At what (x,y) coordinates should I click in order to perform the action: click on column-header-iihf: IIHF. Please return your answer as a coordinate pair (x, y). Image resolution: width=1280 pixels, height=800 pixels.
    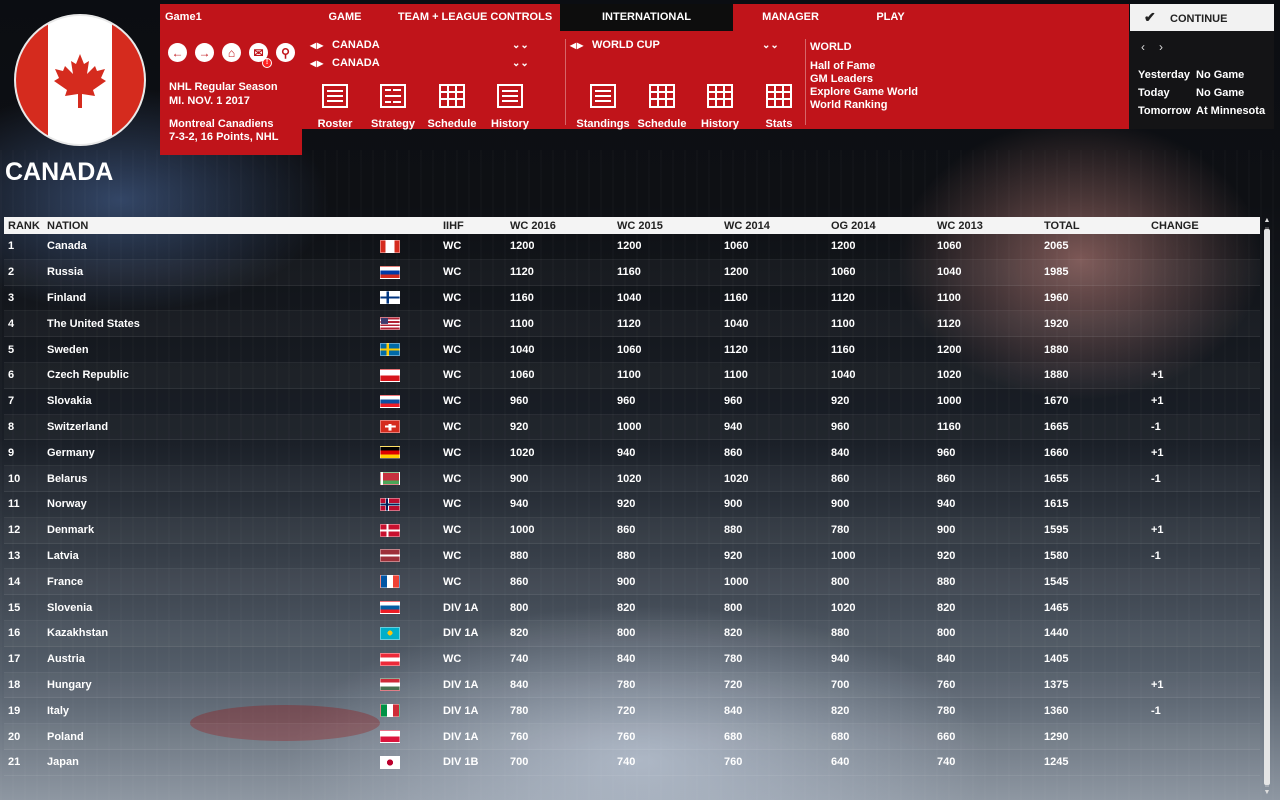
    Looking at the image, I should click on (453, 225).